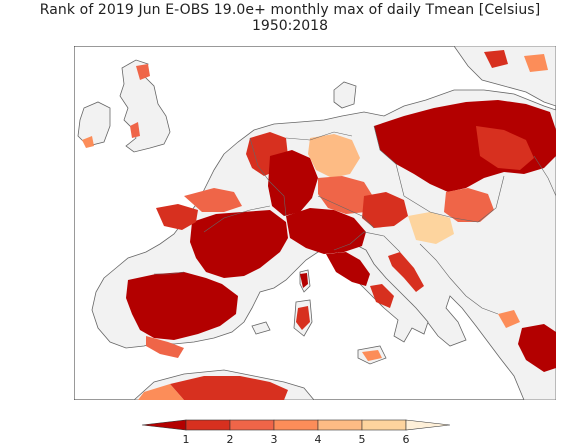  Describe the element at coordinates (469, 205) in the screenshot. I see `rank-region-ukraine-west` at that location.